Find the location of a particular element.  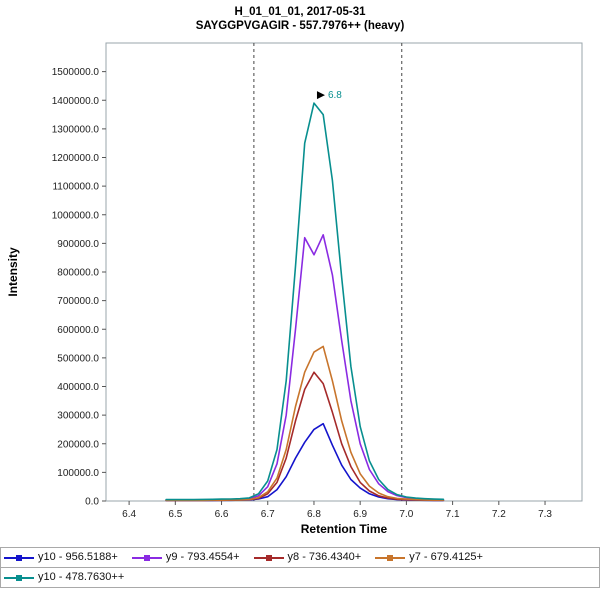

legend-item: y10 - 956.5188+ is located at coordinates (61, 557).